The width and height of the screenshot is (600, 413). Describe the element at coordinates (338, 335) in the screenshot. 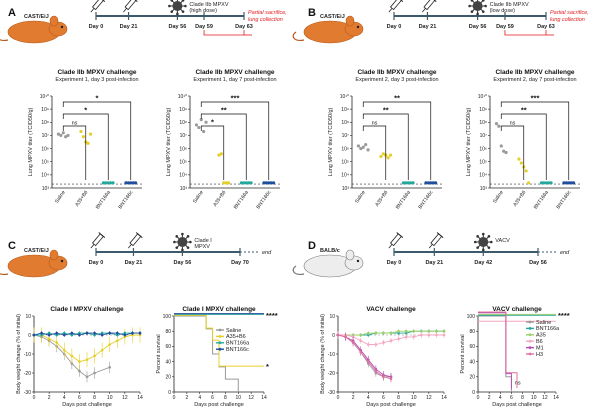

I see `weight-point-H3` at that location.